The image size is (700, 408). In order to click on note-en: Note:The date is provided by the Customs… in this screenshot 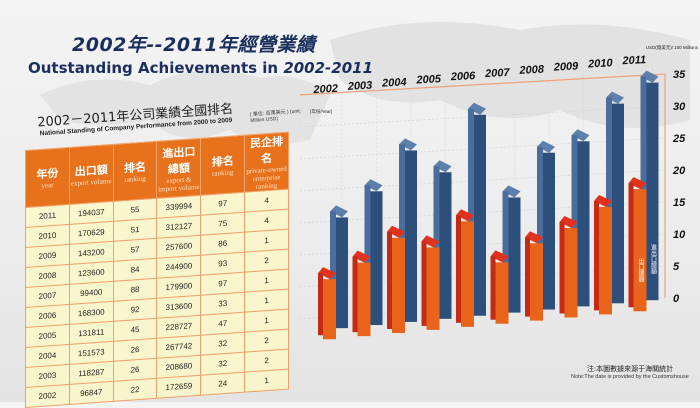, I will do `click(630, 377)`.